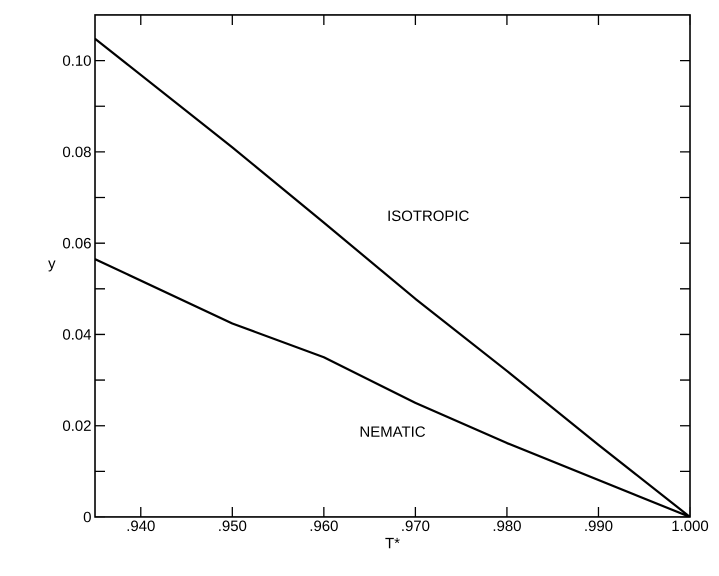 Image resolution: width=719 pixels, height=576 pixels. Describe the element at coordinates (416, 526) in the screenshot. I see `x-tick-label: .970` at that location.